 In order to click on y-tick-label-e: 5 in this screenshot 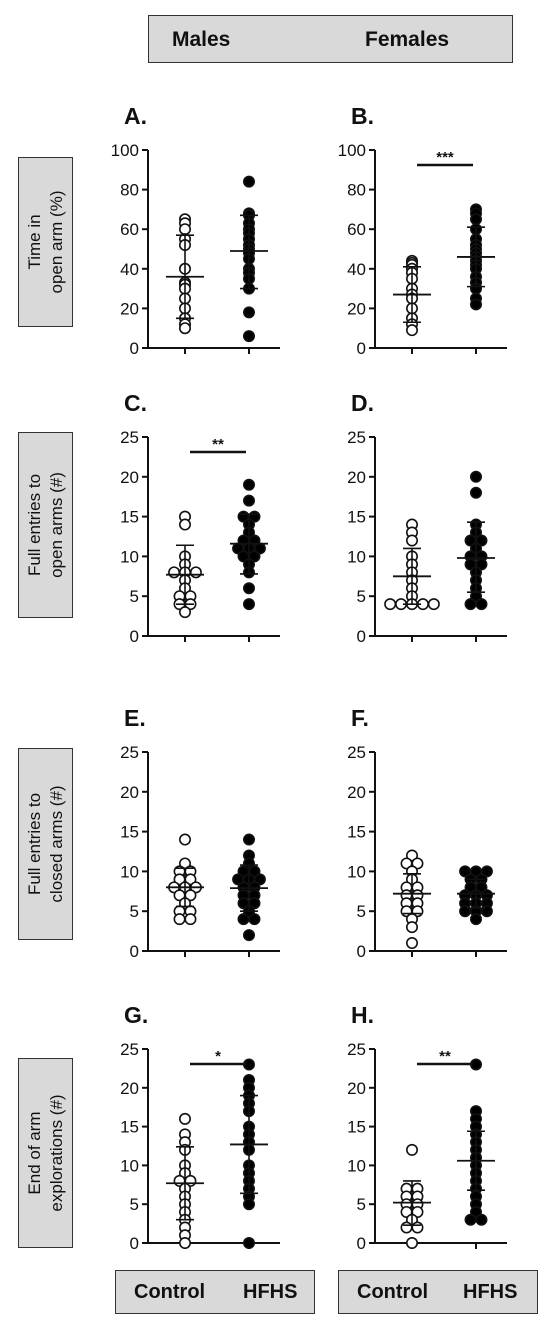, I will do `click(134, 911)`.